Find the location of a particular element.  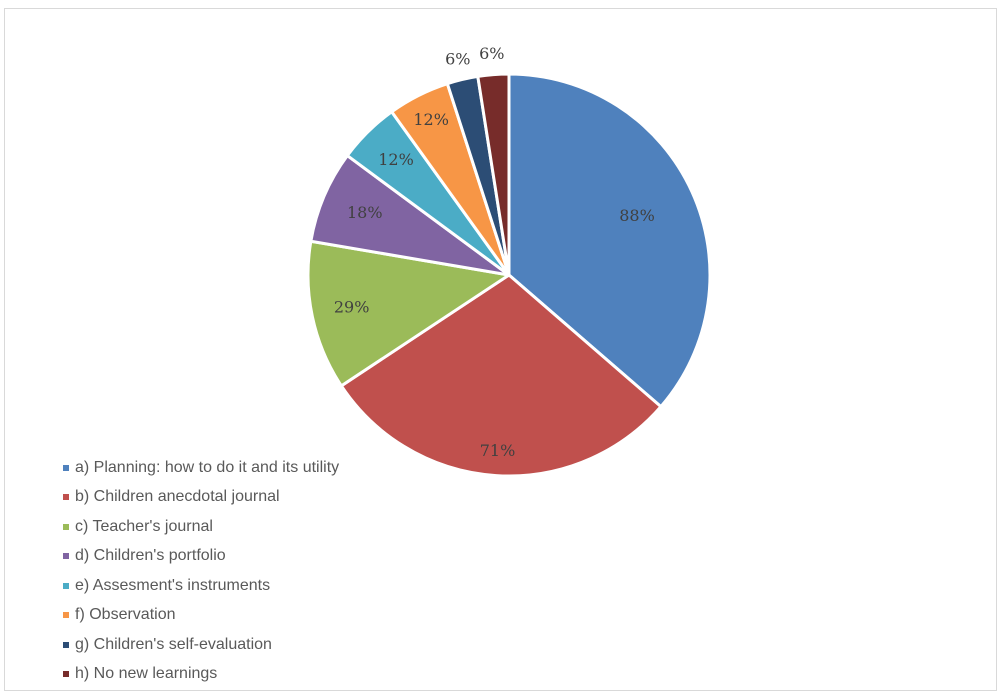

data-label-g: 6% is located at coordinates (457, 58).